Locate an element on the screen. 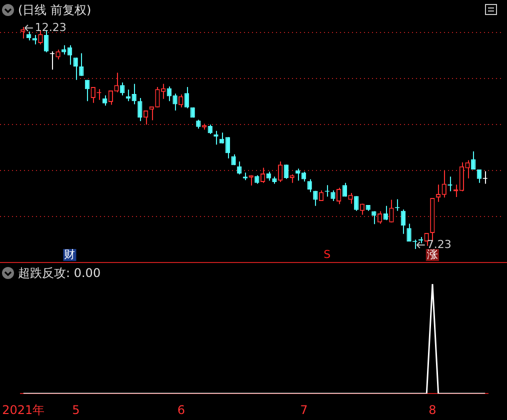 Image resolution: width=507 pixels, height=420 pixels. annotation: 涨 is located at coordinates (432, 254).